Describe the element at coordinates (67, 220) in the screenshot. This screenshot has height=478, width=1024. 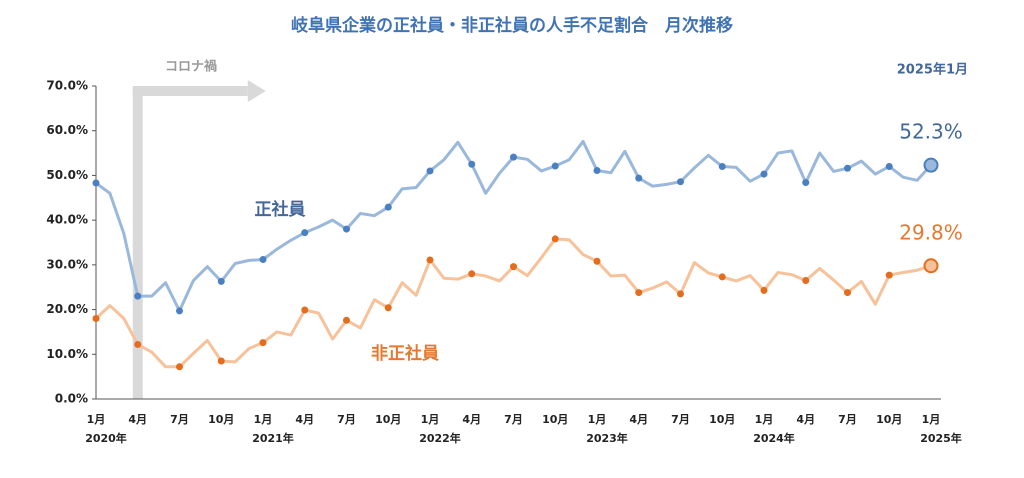
I see `y-tick-label: 40.0%` at that location.